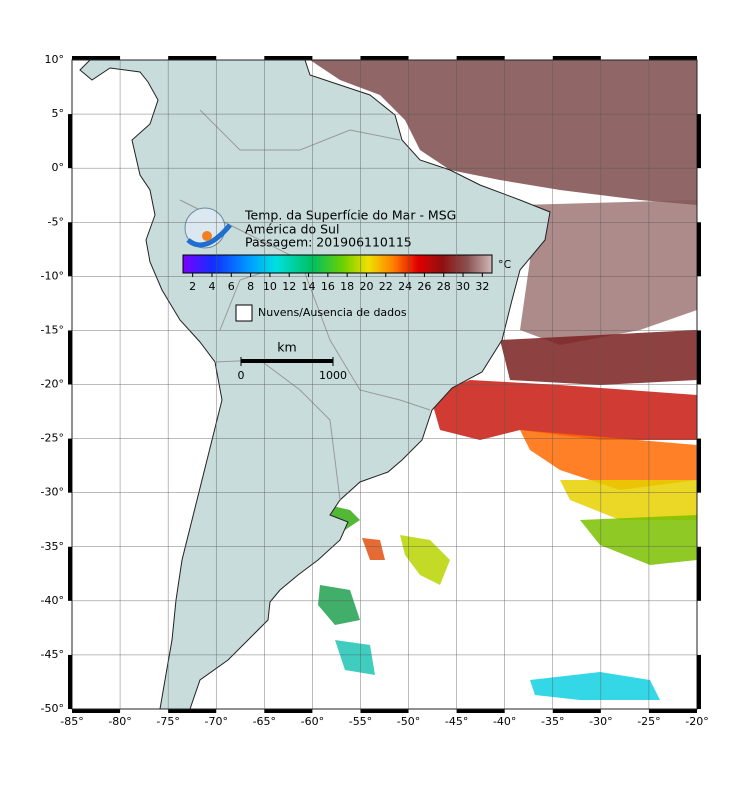 This screenshot has width=741, height=785. I want to click on scale-tick-label: 0, so click(241, 375).